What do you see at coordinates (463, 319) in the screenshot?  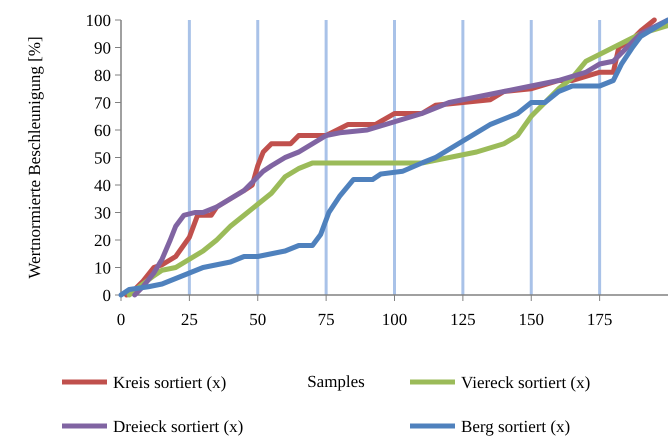 I see `x-tick-label: 125` at bounding box center [463, 319].